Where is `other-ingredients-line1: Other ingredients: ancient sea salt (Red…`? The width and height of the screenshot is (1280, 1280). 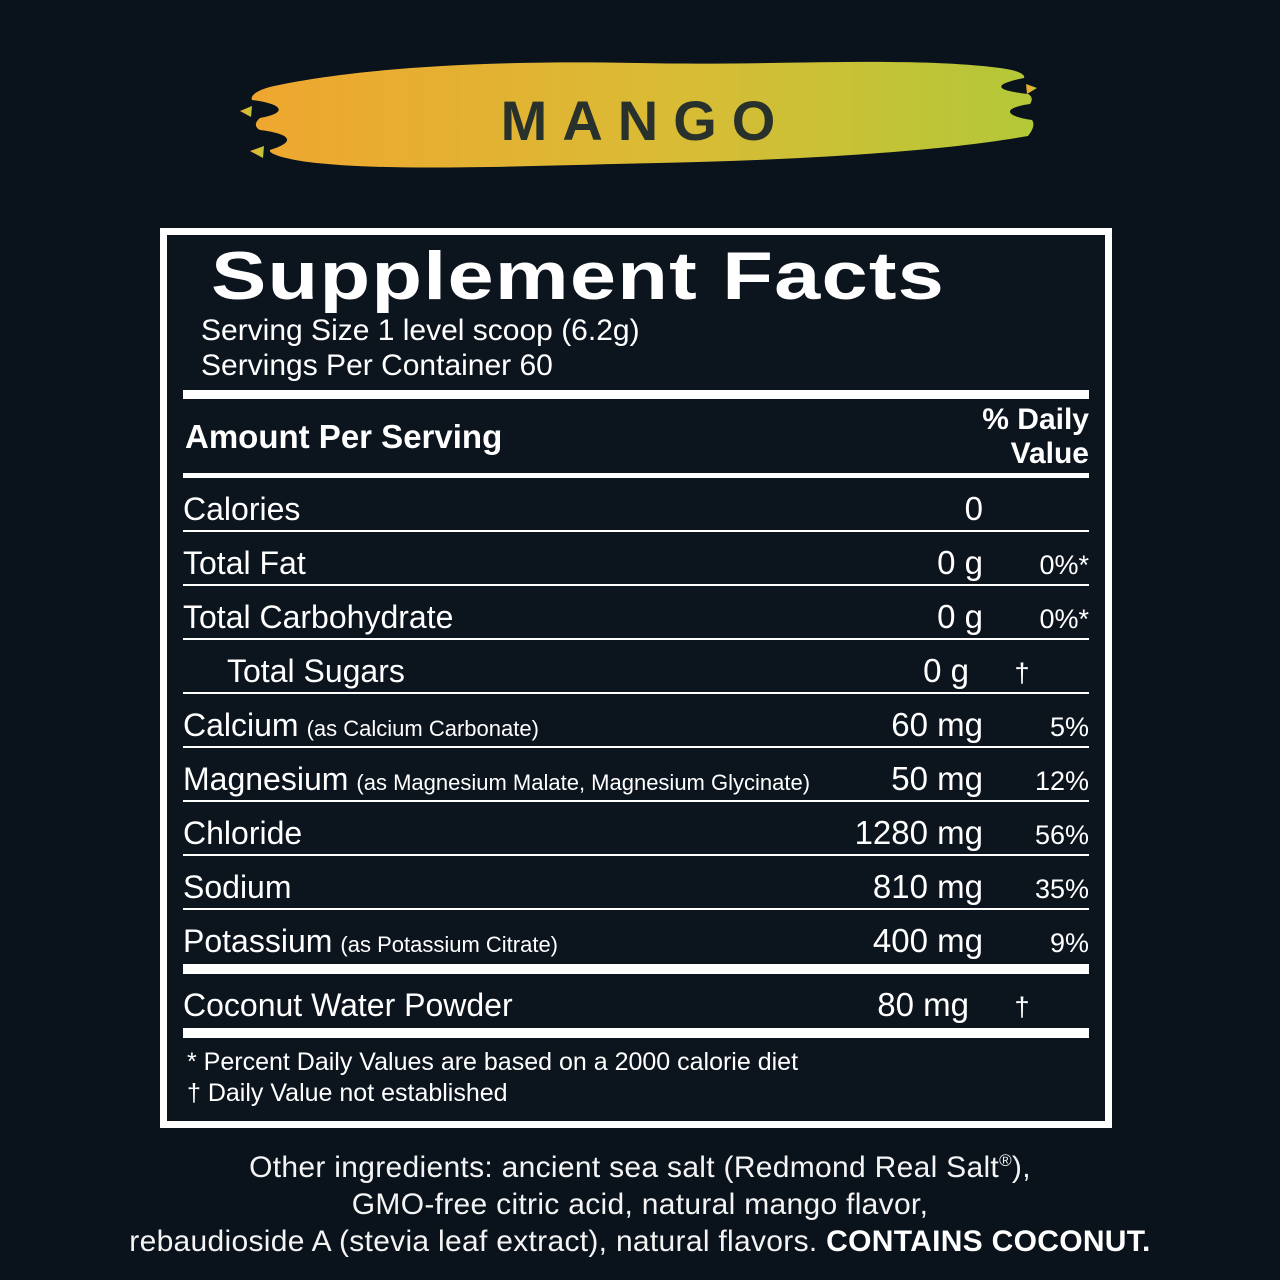 other-ingredients-line1: Other ingredients: ancient sea salt (Red… is located at coordinates (640, 1167).